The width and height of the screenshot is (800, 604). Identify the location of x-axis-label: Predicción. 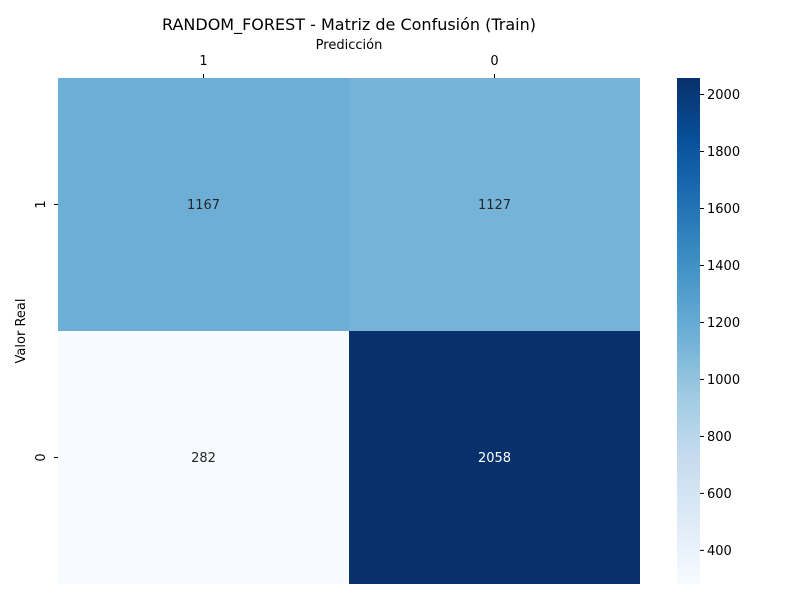
(349, 45).